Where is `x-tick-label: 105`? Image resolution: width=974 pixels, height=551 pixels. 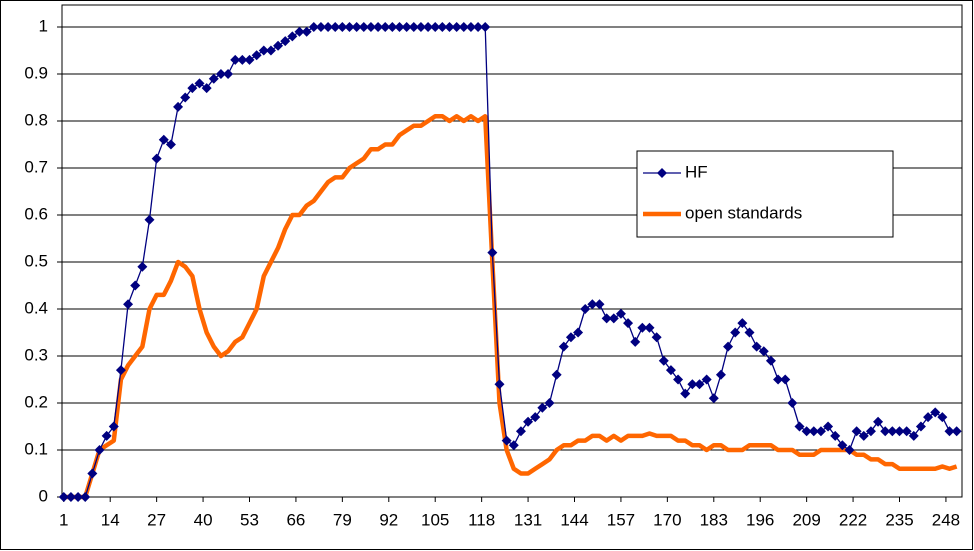 x-tick-label: 105 is located at coordinates (435, 519).